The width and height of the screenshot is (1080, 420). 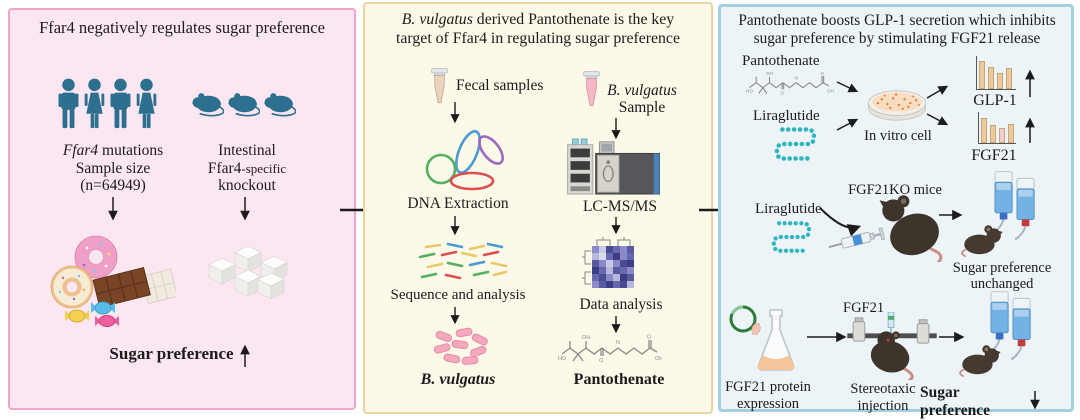 What do you see at coordinates (898, 136) in the screenshot?
I see `in-vitro-cell-label: In vitro cell` at bounding box center [898, 136].